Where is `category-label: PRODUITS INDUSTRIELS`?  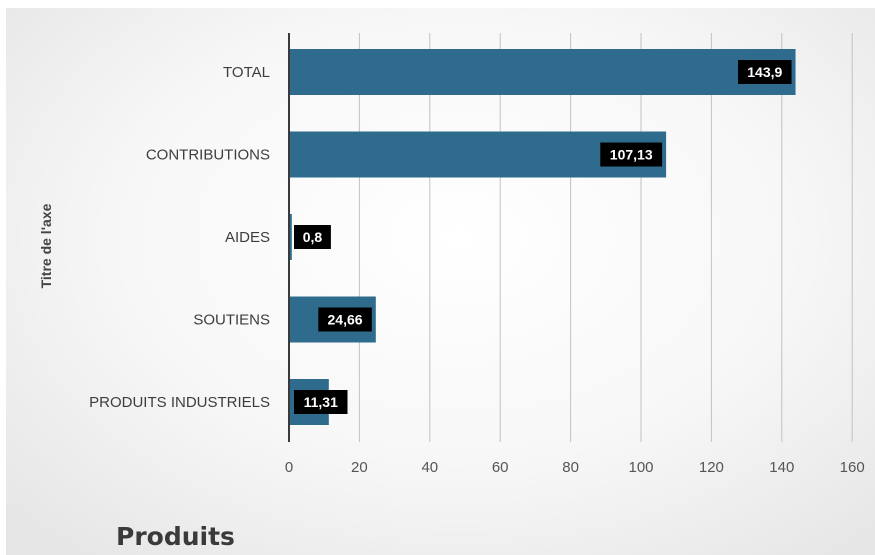
category-label: PRODUITS INDUSTRIELS is located at coordinates (179, 402).